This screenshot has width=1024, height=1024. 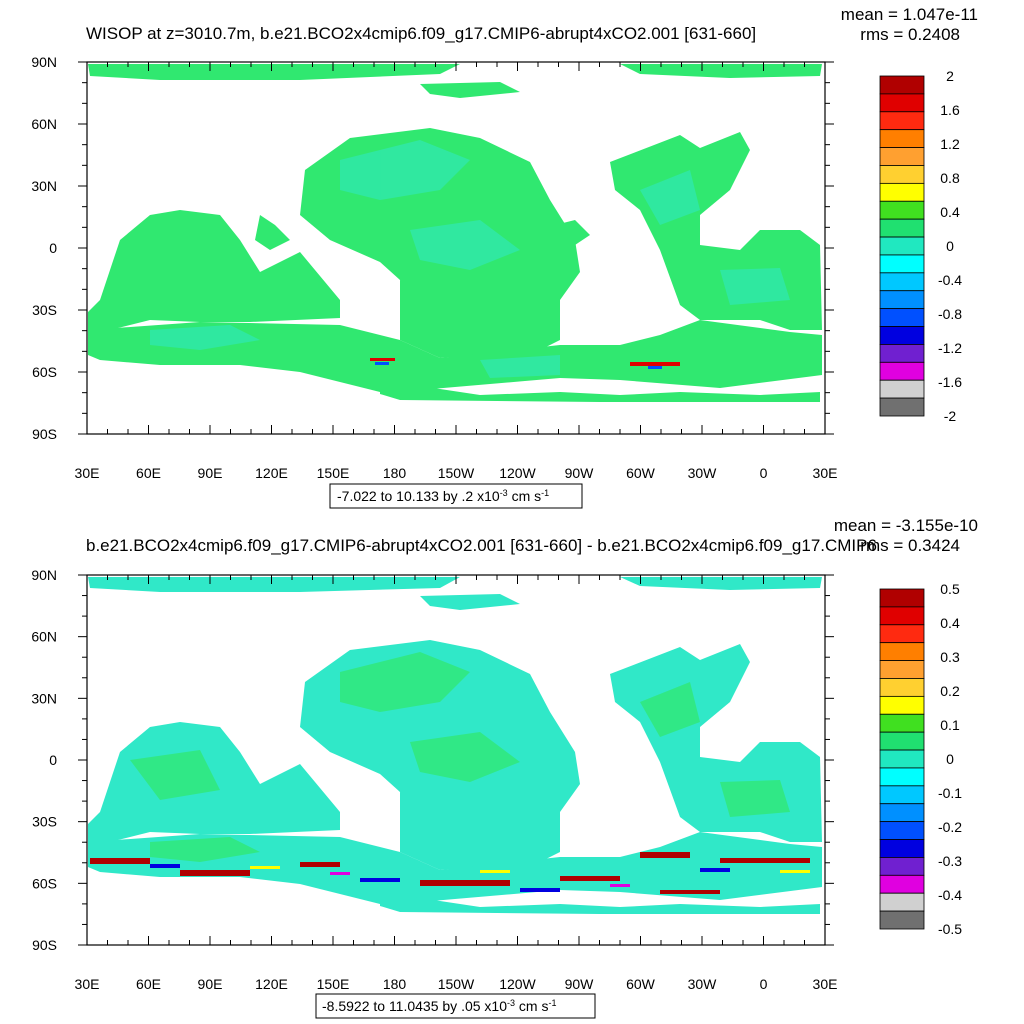 I want to click on x-tick-label: 90E, so click(x=210, y=473).